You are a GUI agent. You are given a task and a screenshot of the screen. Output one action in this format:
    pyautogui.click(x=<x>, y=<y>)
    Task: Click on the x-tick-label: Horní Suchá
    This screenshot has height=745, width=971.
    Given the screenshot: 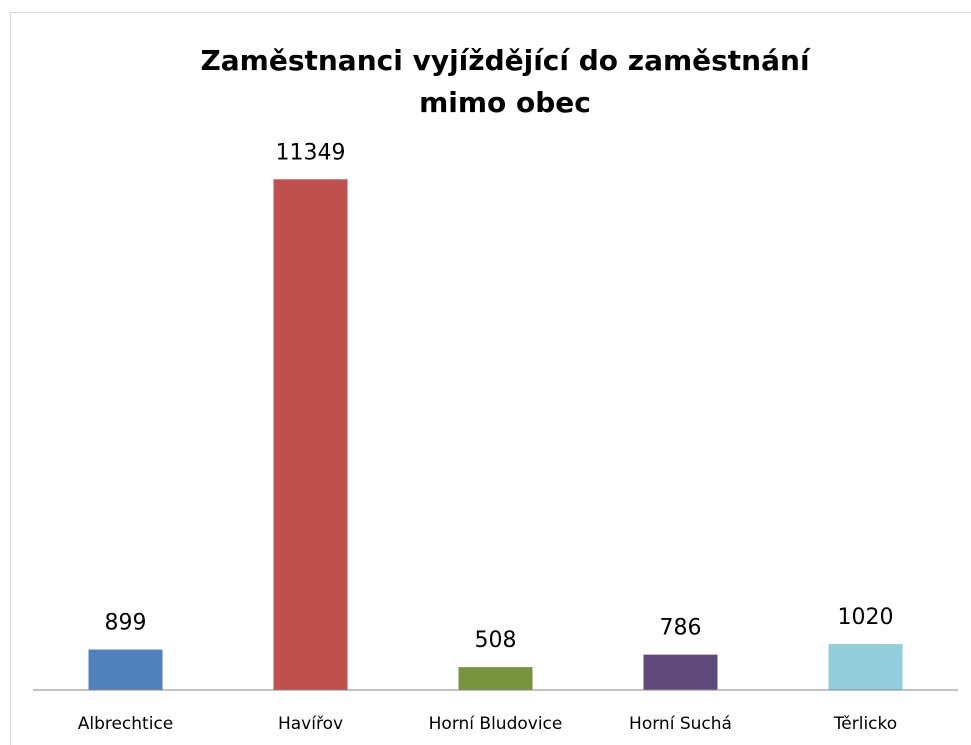 What is the action you would take?
    pyautogui.click(x=680, y=724)
    